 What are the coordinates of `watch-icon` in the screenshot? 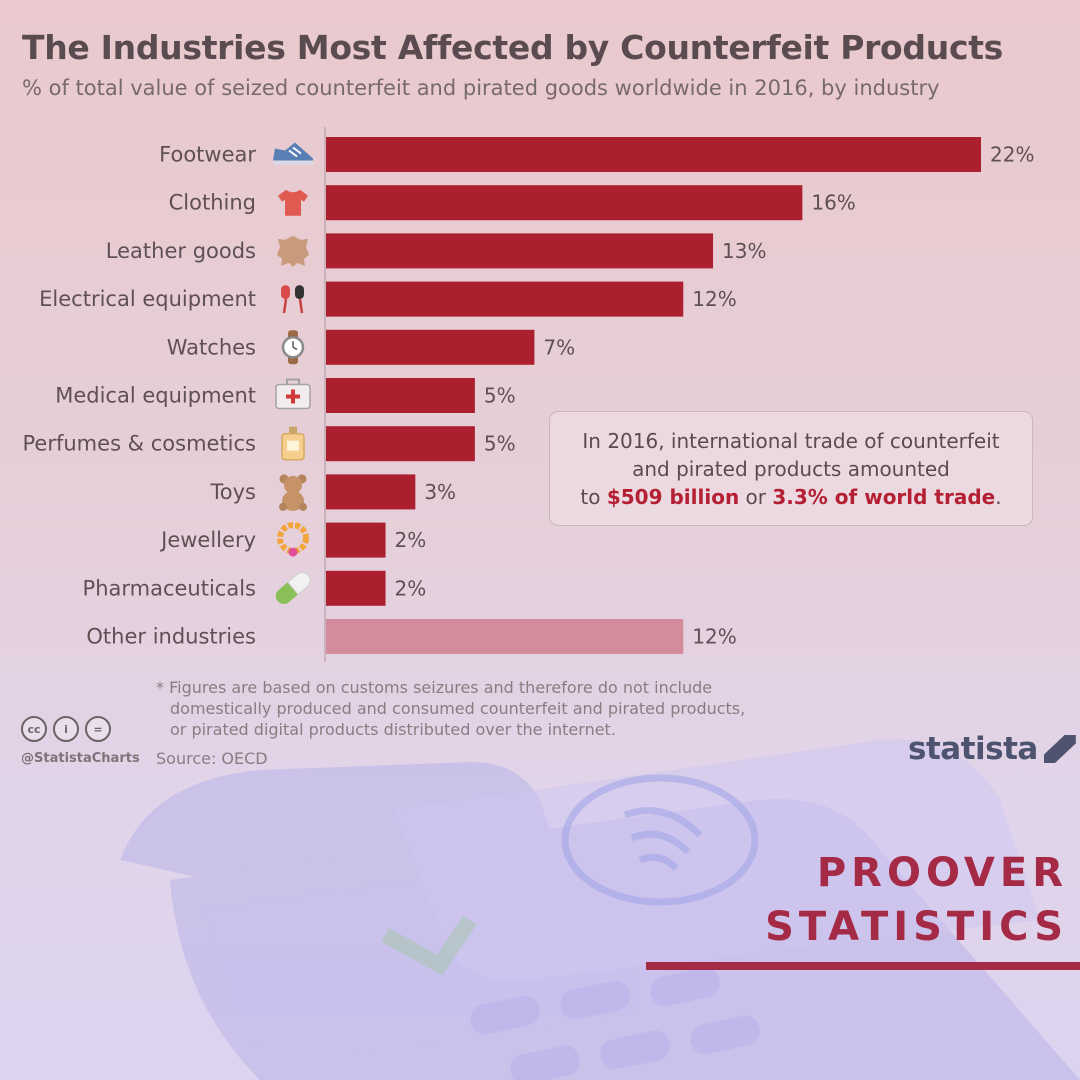 It's located at (293, 347).